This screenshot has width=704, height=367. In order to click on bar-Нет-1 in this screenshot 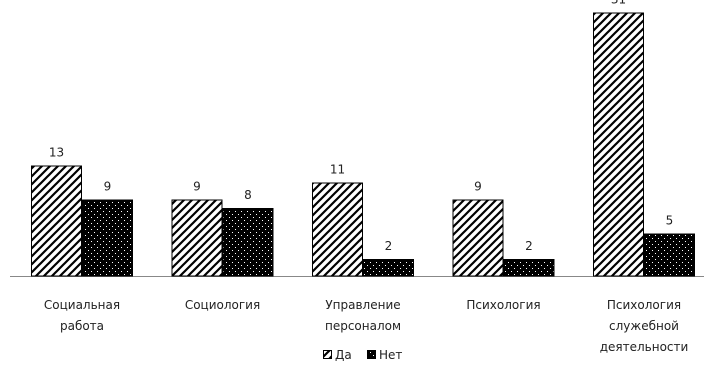, I will do `click(248, 242)`.